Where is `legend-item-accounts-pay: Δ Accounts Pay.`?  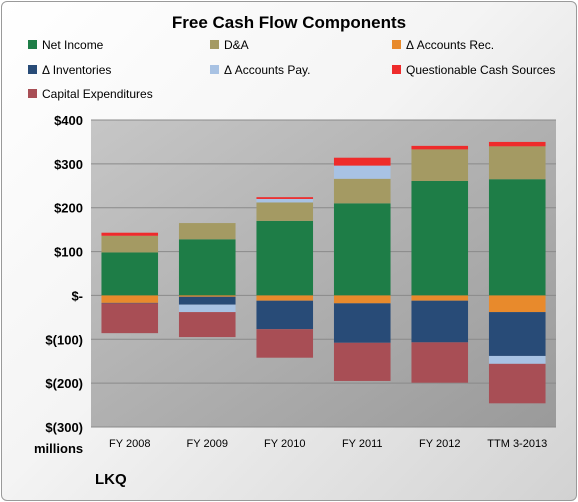 legend-item-accounts-pay: Δ Accounts Pay. is located at coordinates (260, 71).